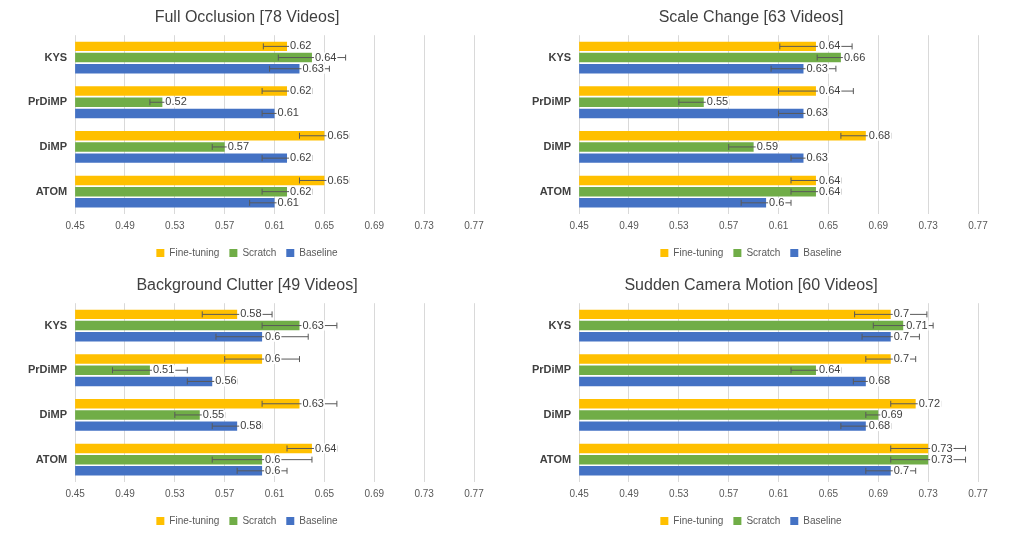  What do you see at coordinates (929, 402) in the screenshot?
I see `data-label: 0.72` at bounding box center [929, 402].